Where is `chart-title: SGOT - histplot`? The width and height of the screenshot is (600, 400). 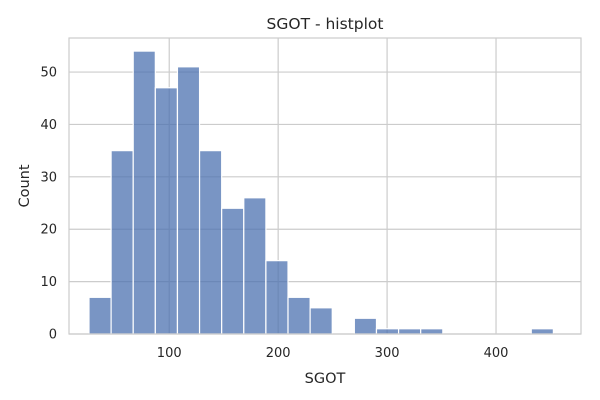
chart-title: SGOT - histplot is located at coordinates (325, 24).